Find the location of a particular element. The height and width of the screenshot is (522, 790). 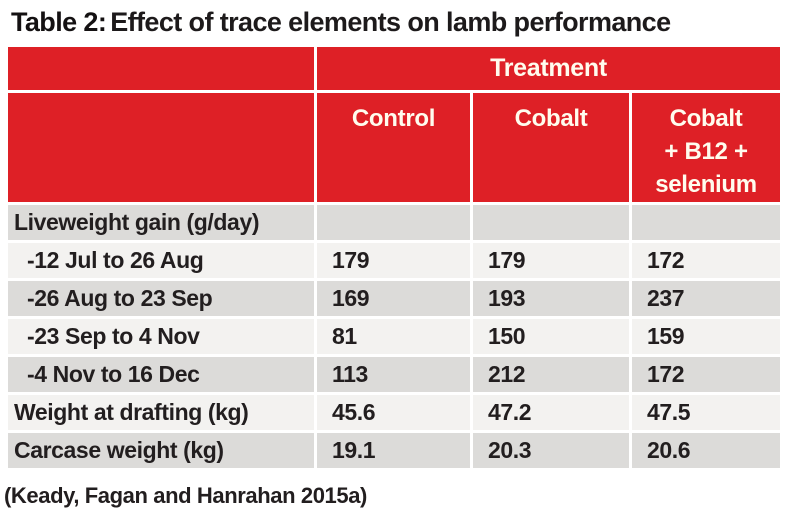

table-row: -23 Sep to 4 Nov 81 150 159 is located at coordinates (394, 336).